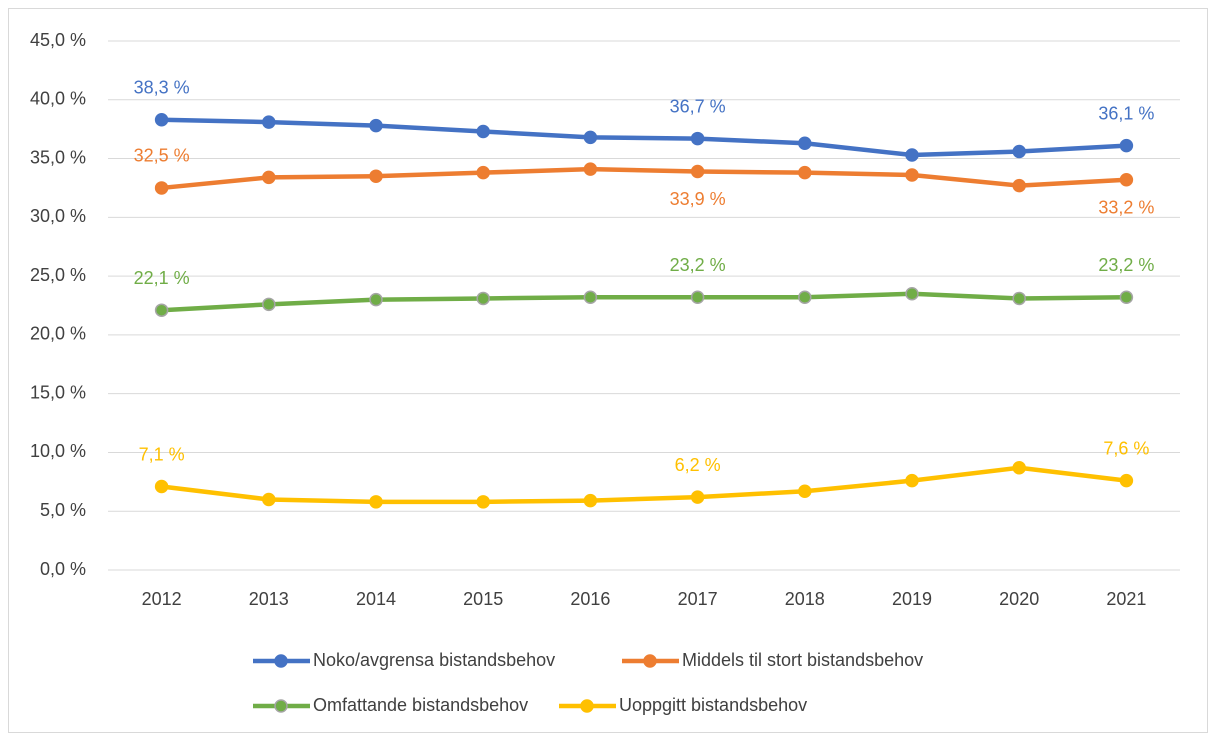 The width and height of the screenshot is (1208, 733). I want to click on x-tick-label: 2020, so click(1019, 599).